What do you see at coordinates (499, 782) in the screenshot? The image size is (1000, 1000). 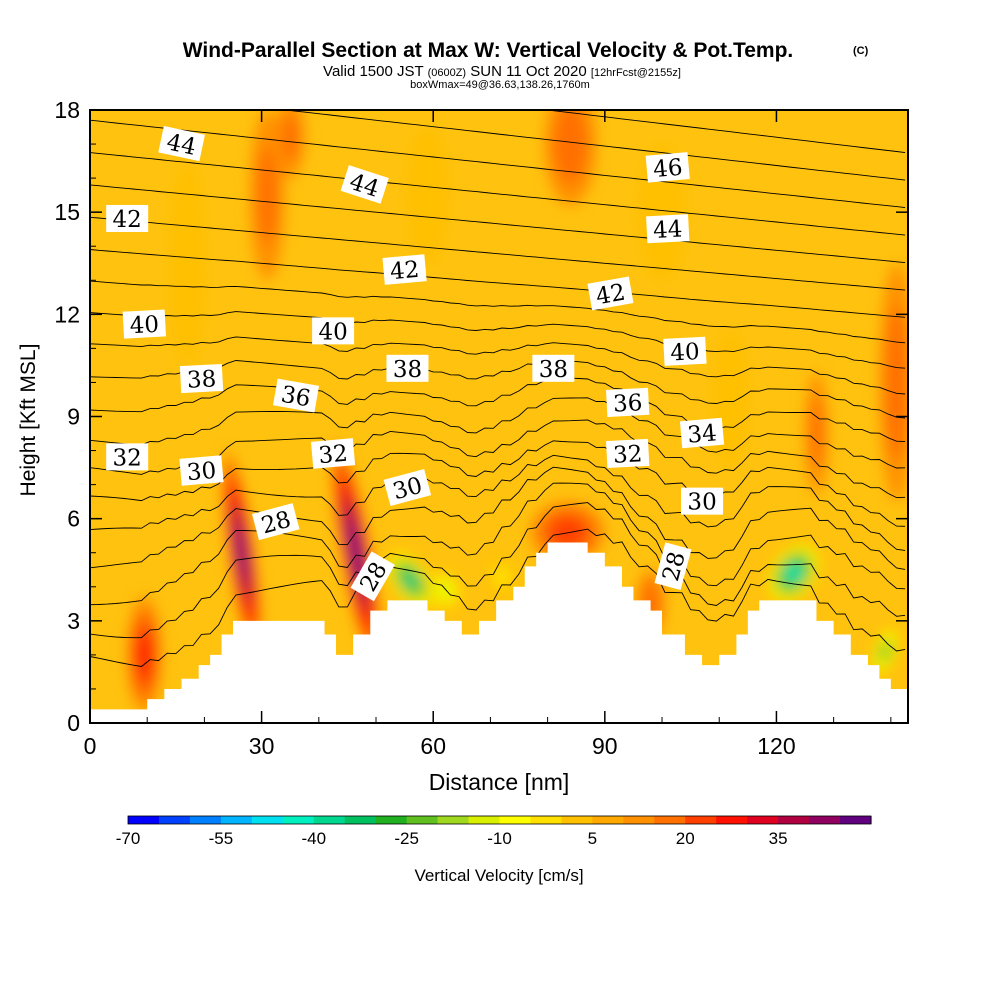 I see `x-axis-label: Distance [nm]` at bounding box center [499, 782].